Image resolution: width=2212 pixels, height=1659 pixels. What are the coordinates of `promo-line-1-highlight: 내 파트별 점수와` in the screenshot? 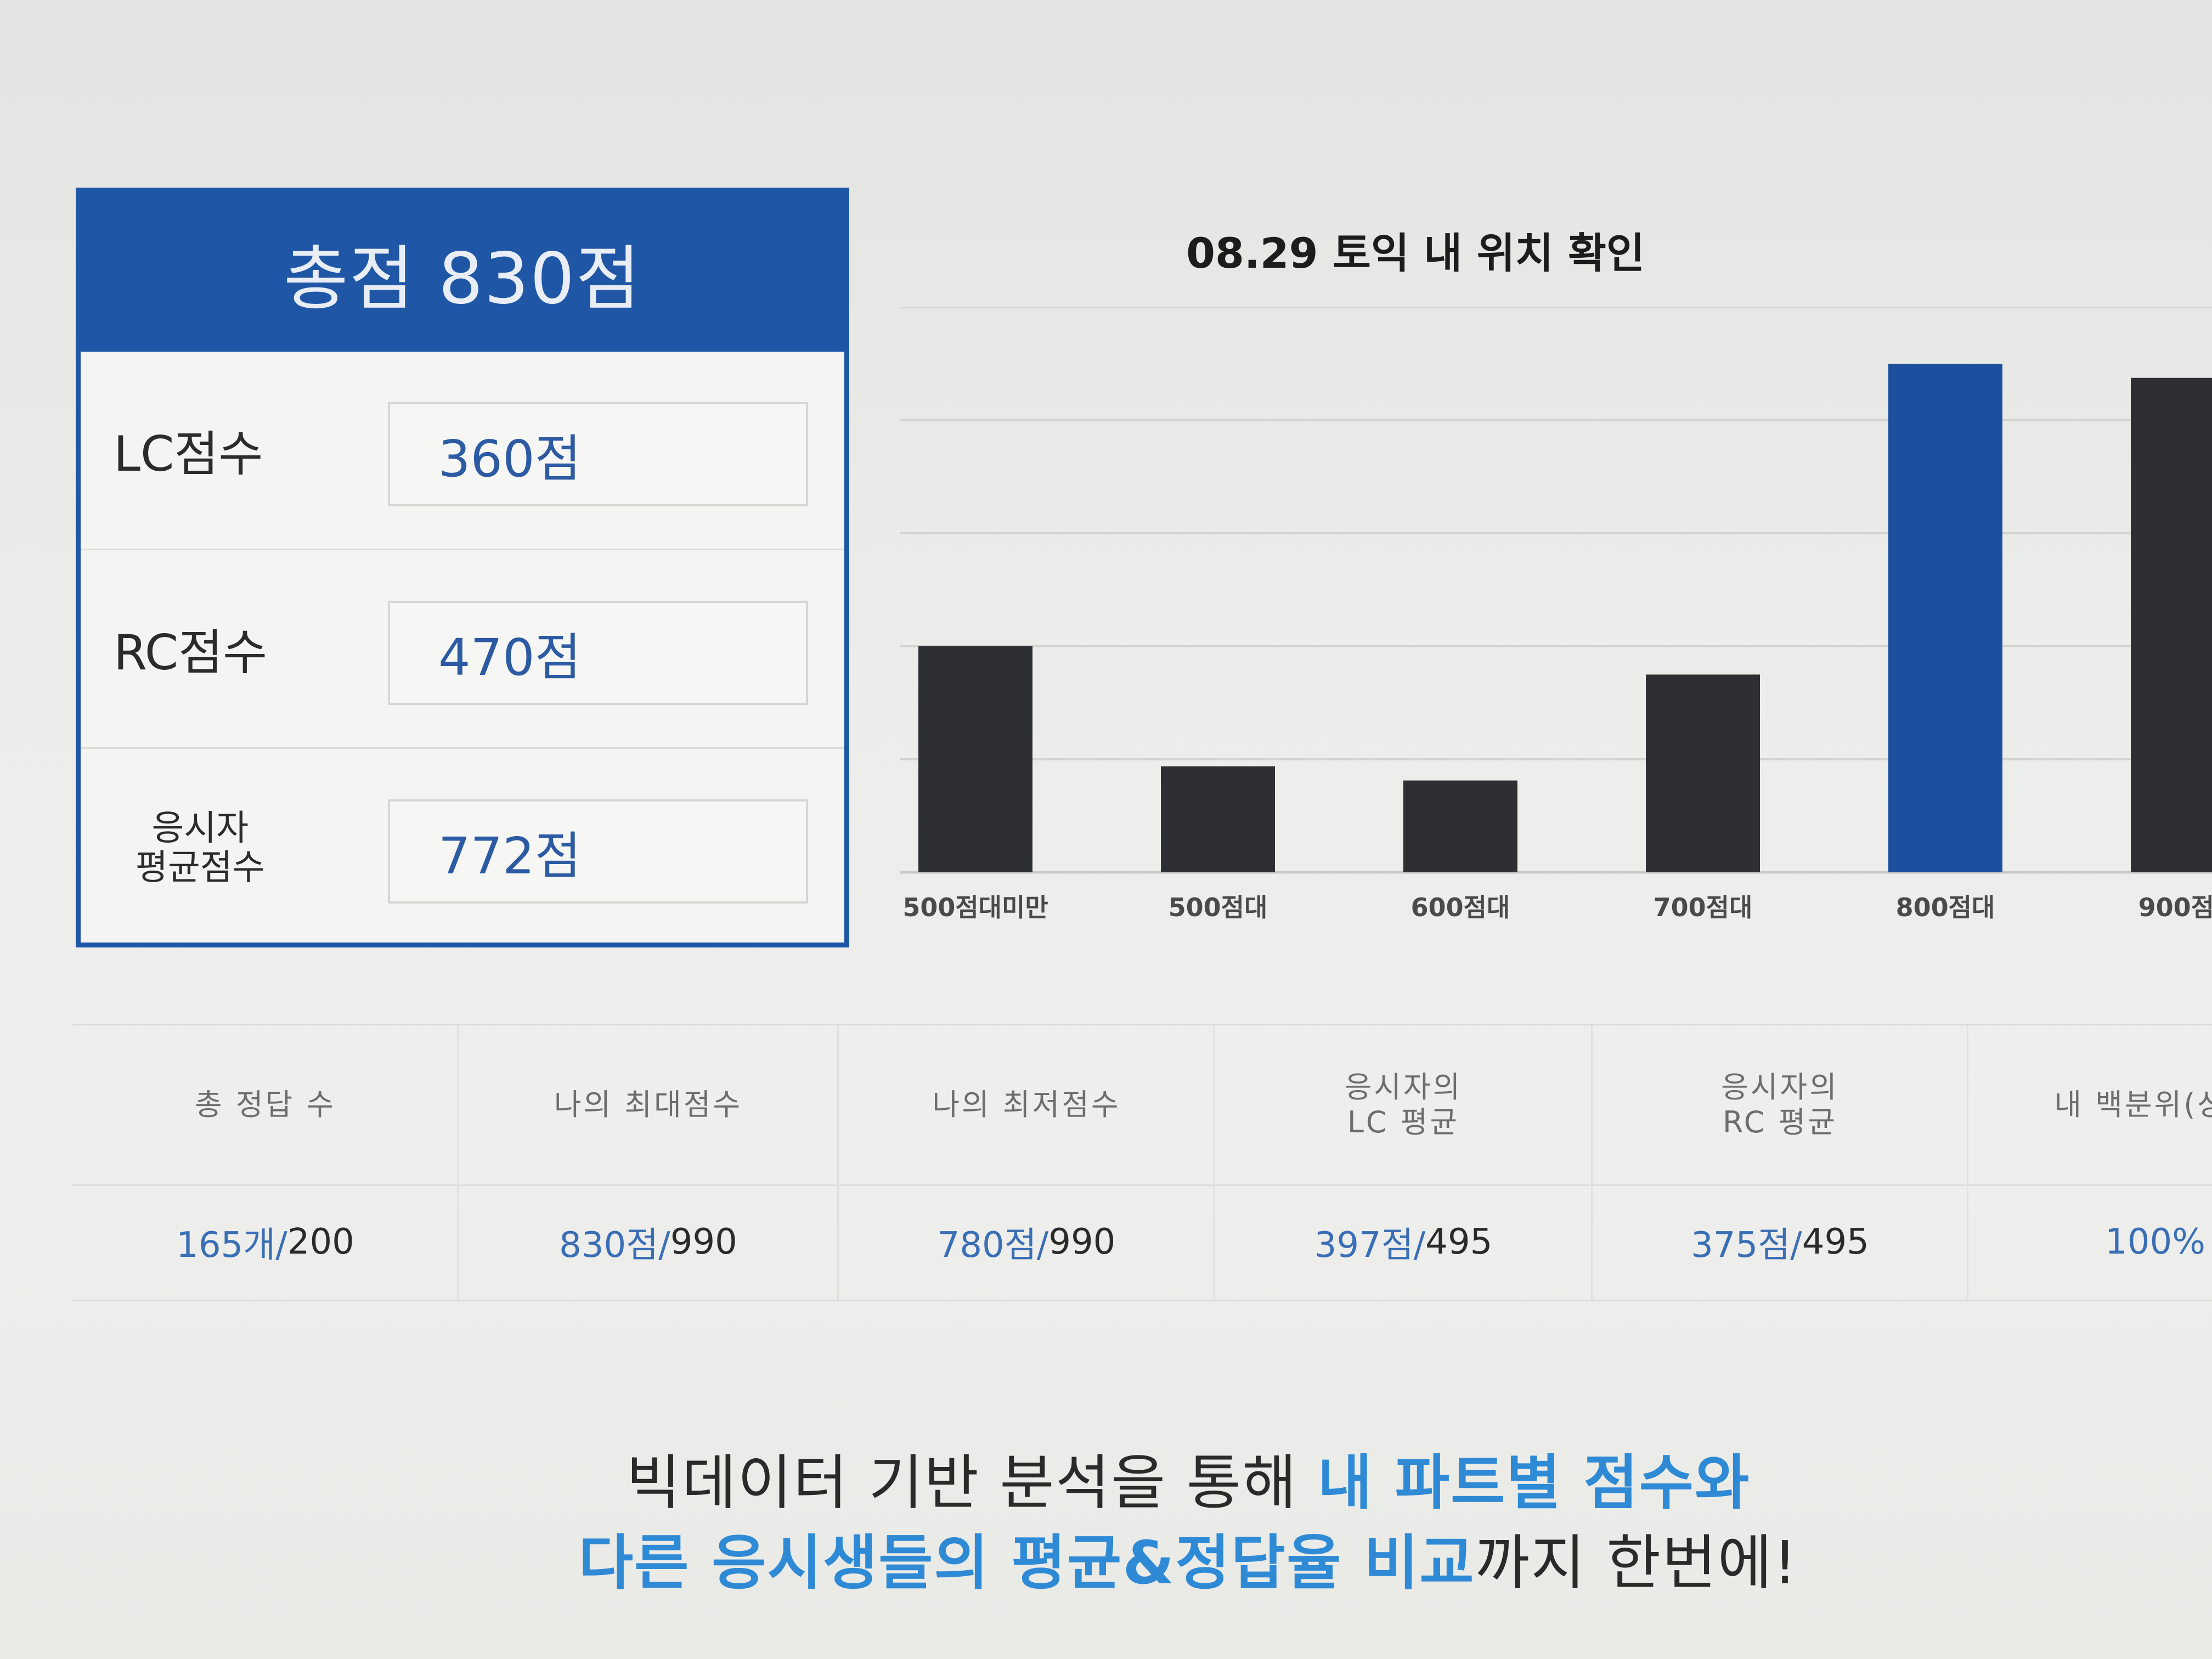 It's located at (1534, 1483).